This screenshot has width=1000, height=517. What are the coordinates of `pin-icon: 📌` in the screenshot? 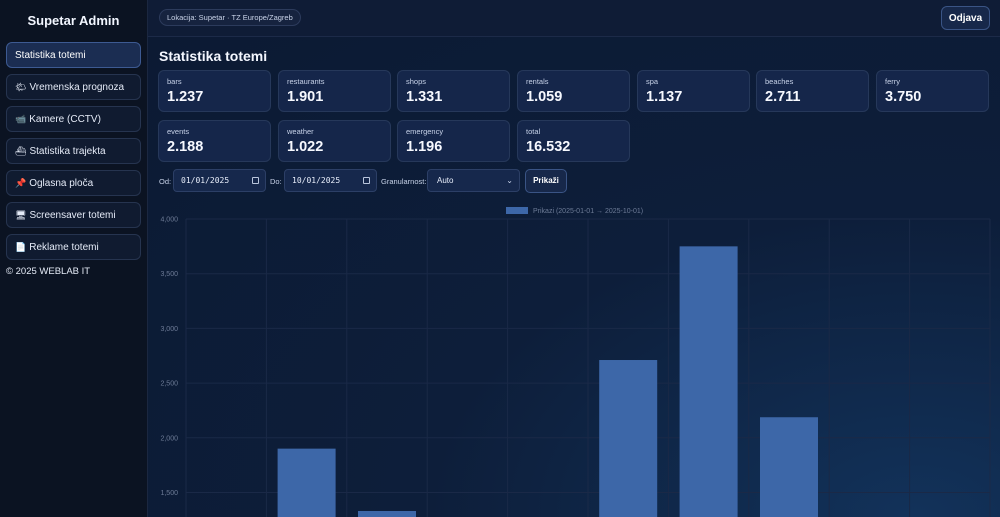 It's located at (21, 182).